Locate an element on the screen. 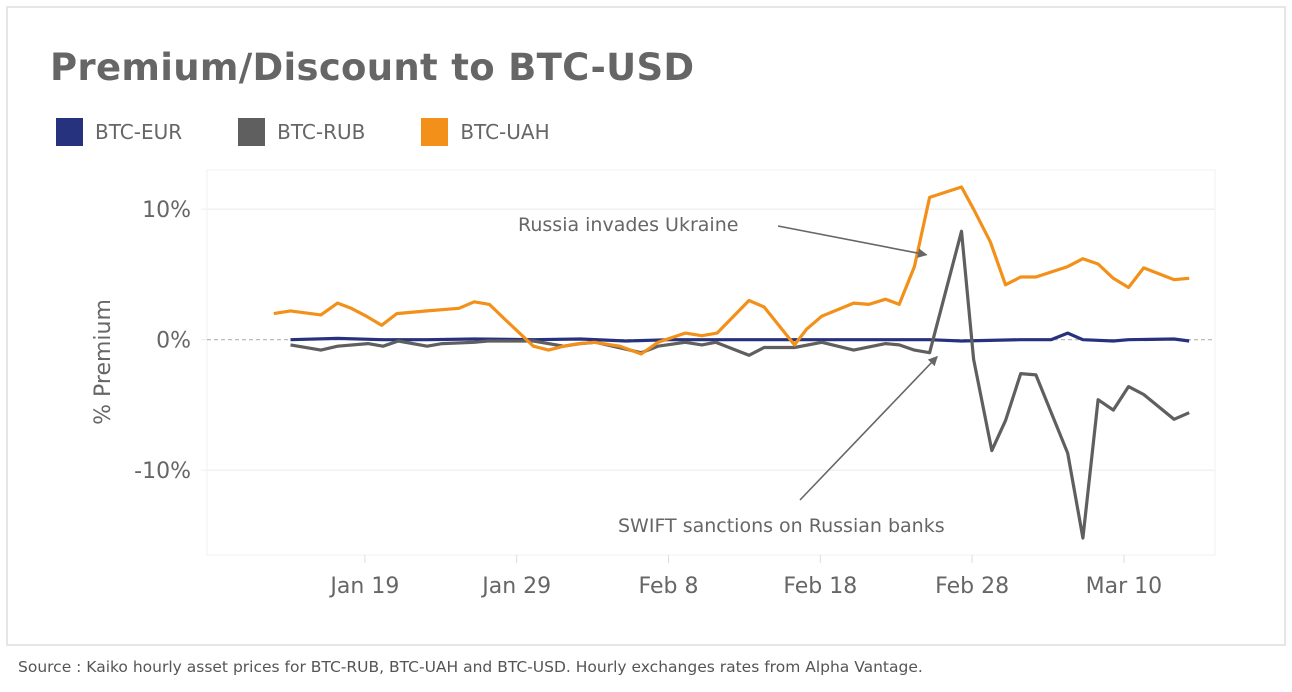 Image resolution: width=1292 pixels, height=692 pixels. x-tick-label: Mar 10 is located at coordinates (1124, 586).